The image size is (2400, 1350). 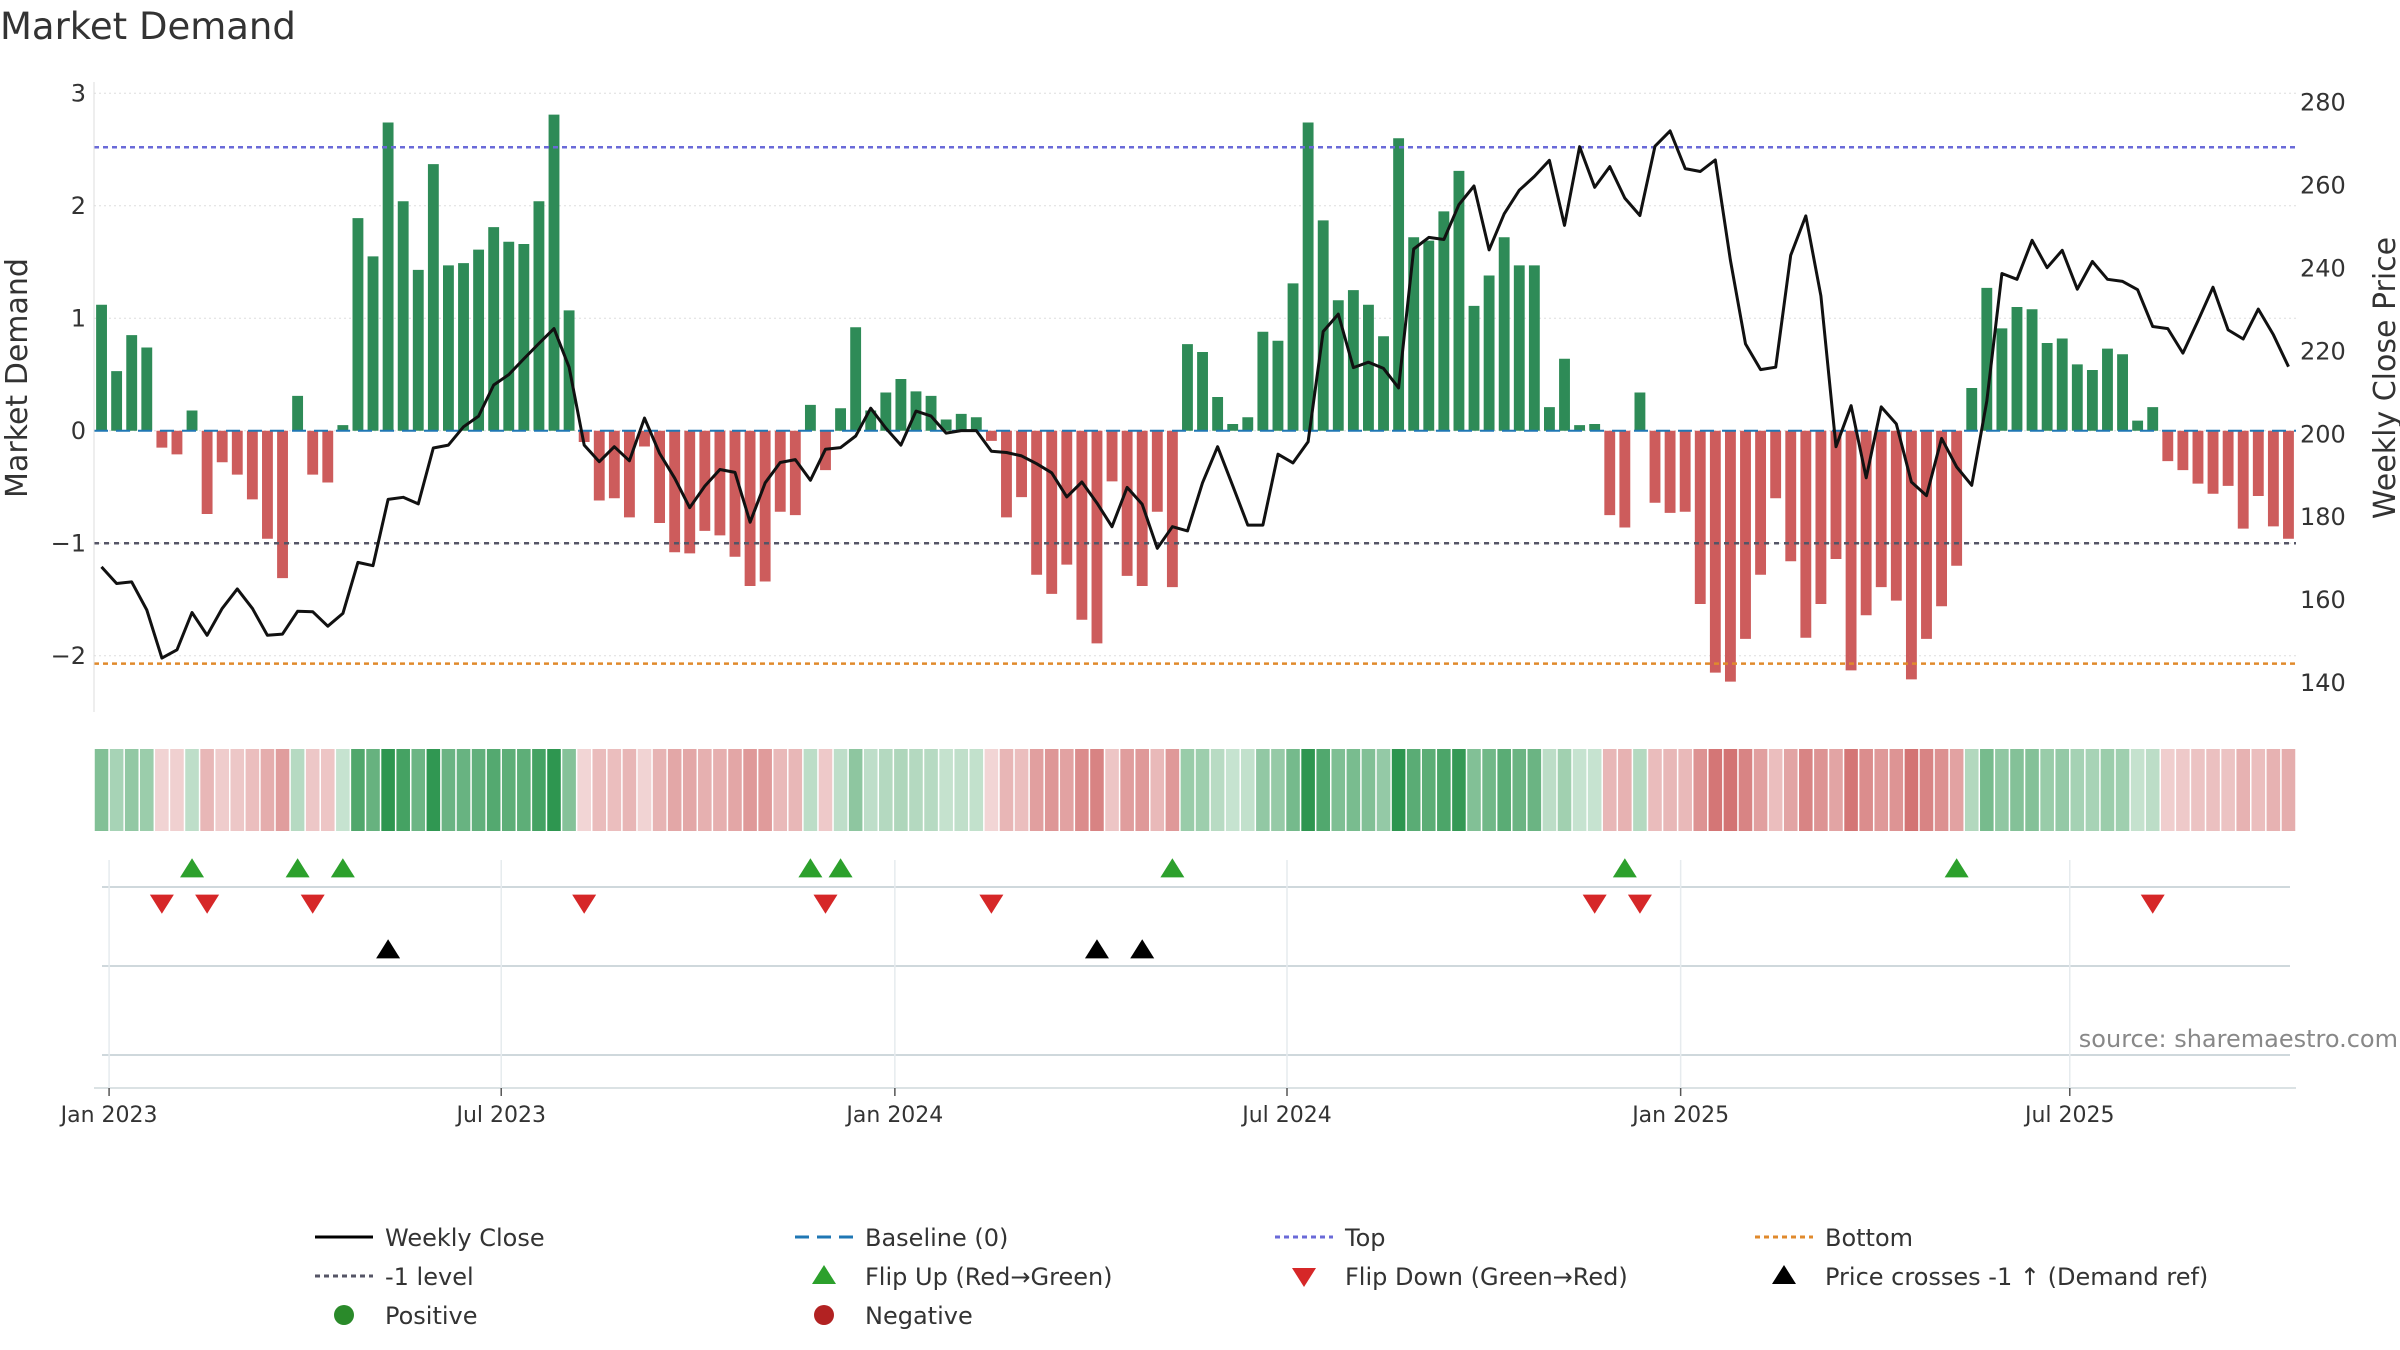 What do you see at coordinates (148, 26) in the screenshot?
I see `chart-title: Market Demand` at bounding box center [148, 26].